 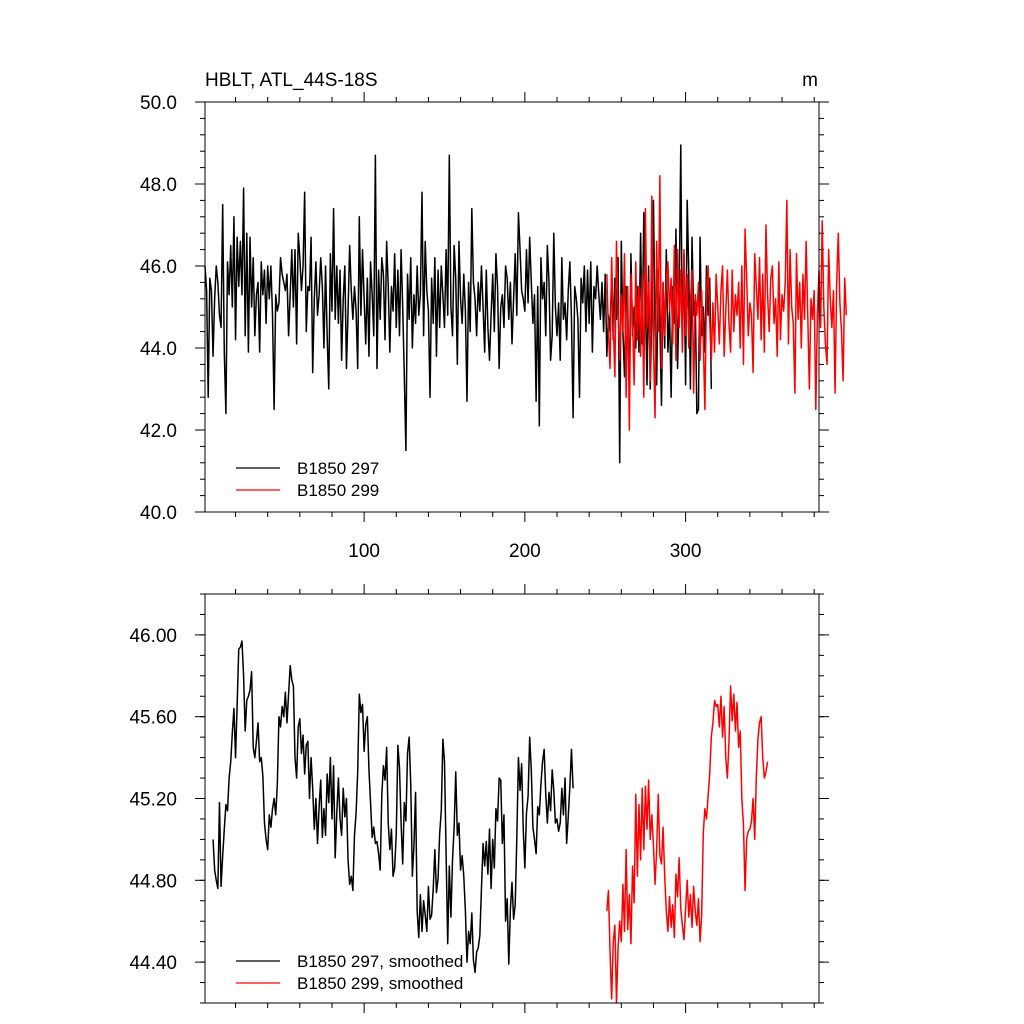 What do you see at coordinates (153, 963) in the screenshot?
I see `y-tick-label: 44.40` at bounding box center [153, 963].